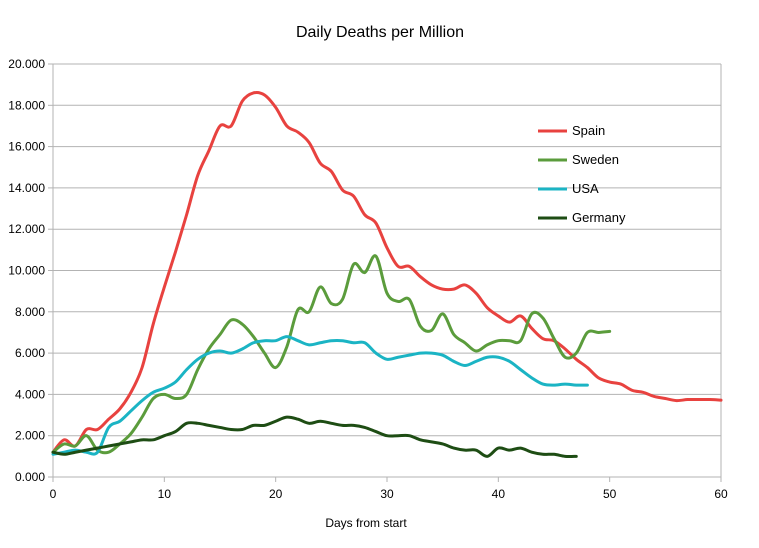  What do you see at coordinates (26, 271) in the screenshot?
I see `y-tick-label: 10.000` at bounding box center [26, 271].